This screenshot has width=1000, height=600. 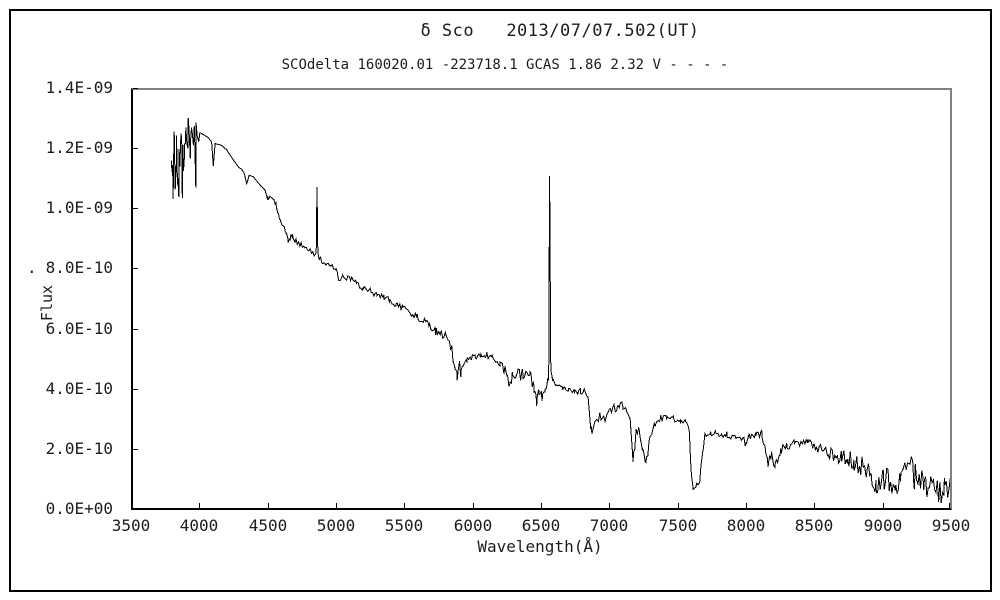 I want to click on x-tick-label: 6000, so click(x=473, y=525).